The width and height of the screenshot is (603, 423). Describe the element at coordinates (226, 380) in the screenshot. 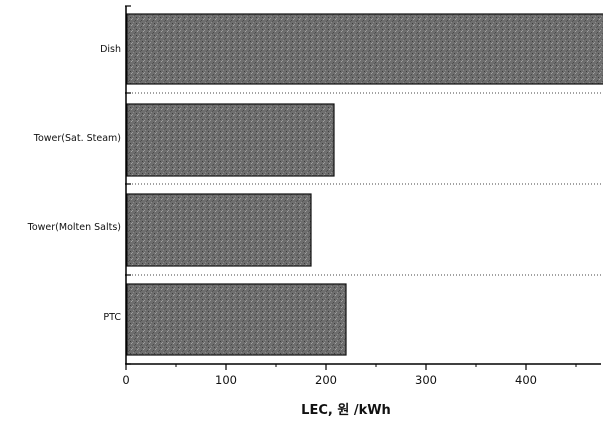

I see `x-tick-label: 100` at that location.